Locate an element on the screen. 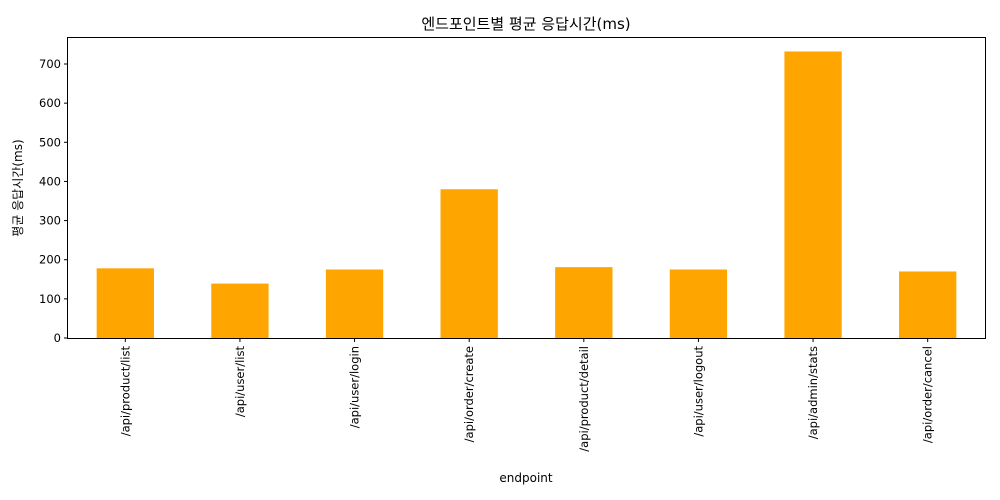  y-axis: 0 100 200 300 400 500 600 700 is located at coordinates (53, 201).